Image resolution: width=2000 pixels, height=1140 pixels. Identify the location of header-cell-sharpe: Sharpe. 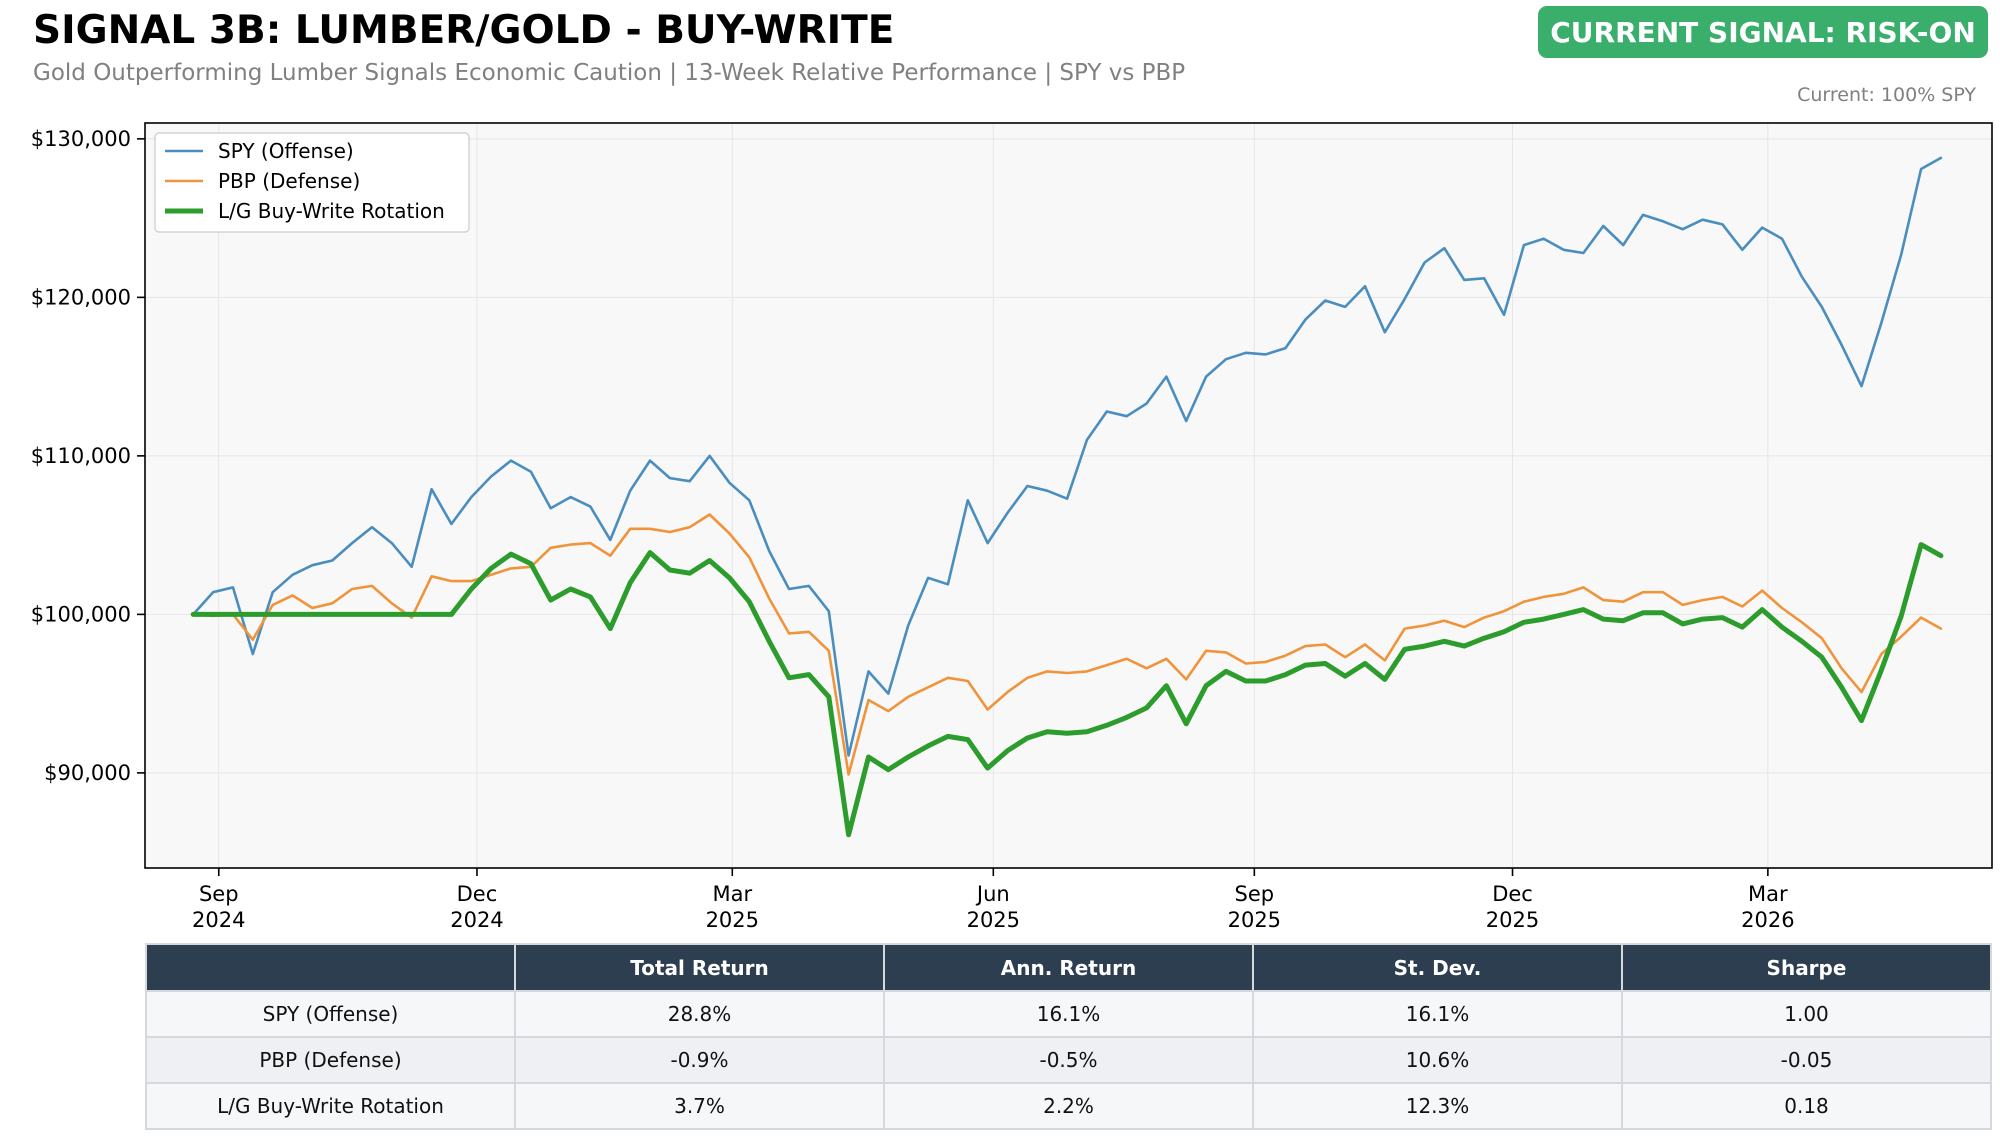
(1806, 967).